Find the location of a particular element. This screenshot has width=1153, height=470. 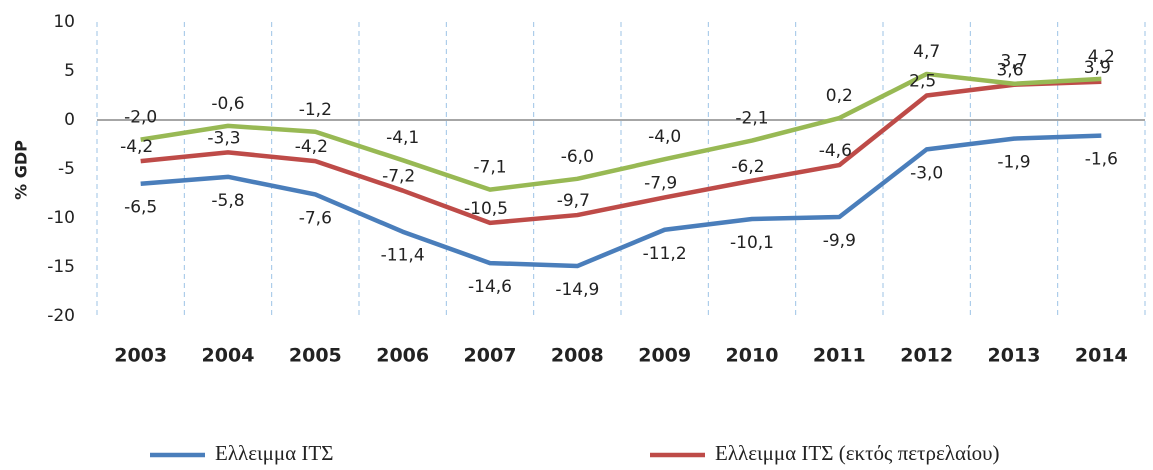

data-label: 4,7 is located at coordinates (926, 52).